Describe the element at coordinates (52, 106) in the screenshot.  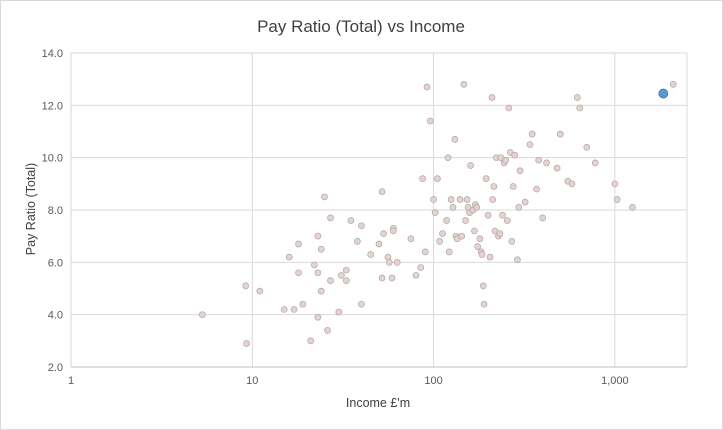
I see `y-tick-label: 12.0` at that location.